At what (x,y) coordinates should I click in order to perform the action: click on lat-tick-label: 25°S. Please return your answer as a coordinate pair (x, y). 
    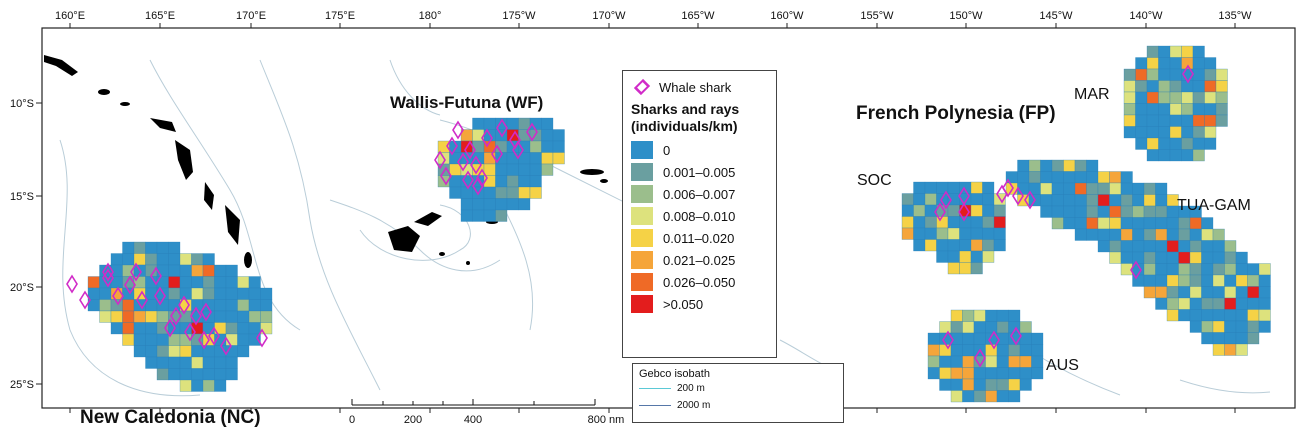
    Looking at the image, I should click on (22, 385).